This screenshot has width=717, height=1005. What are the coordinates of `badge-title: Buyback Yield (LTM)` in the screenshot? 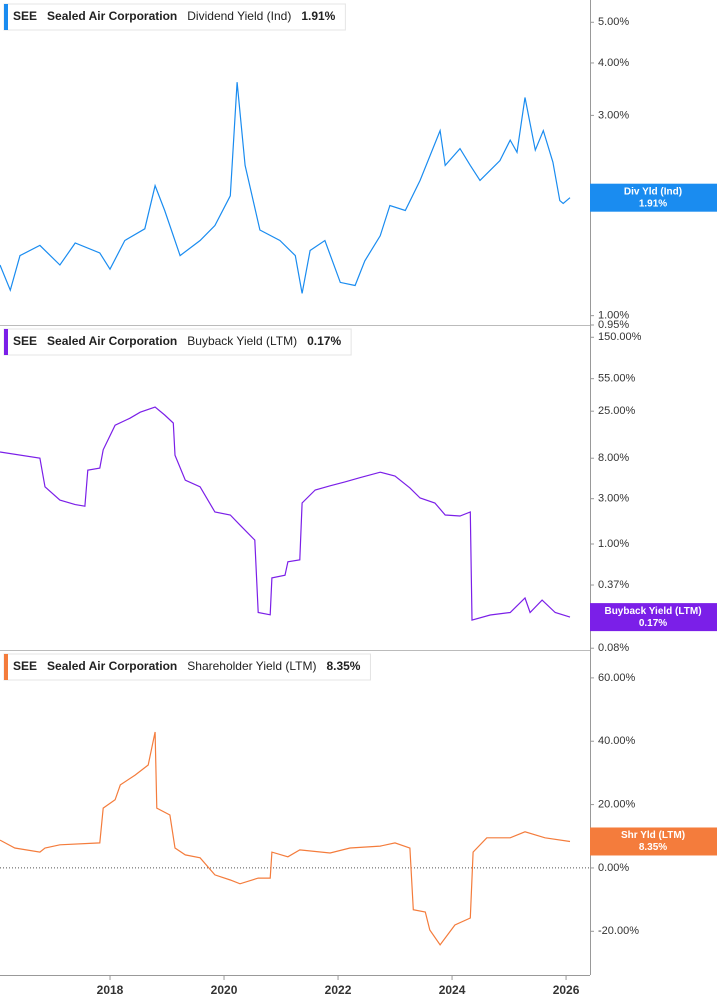 It's located at (652, 611).